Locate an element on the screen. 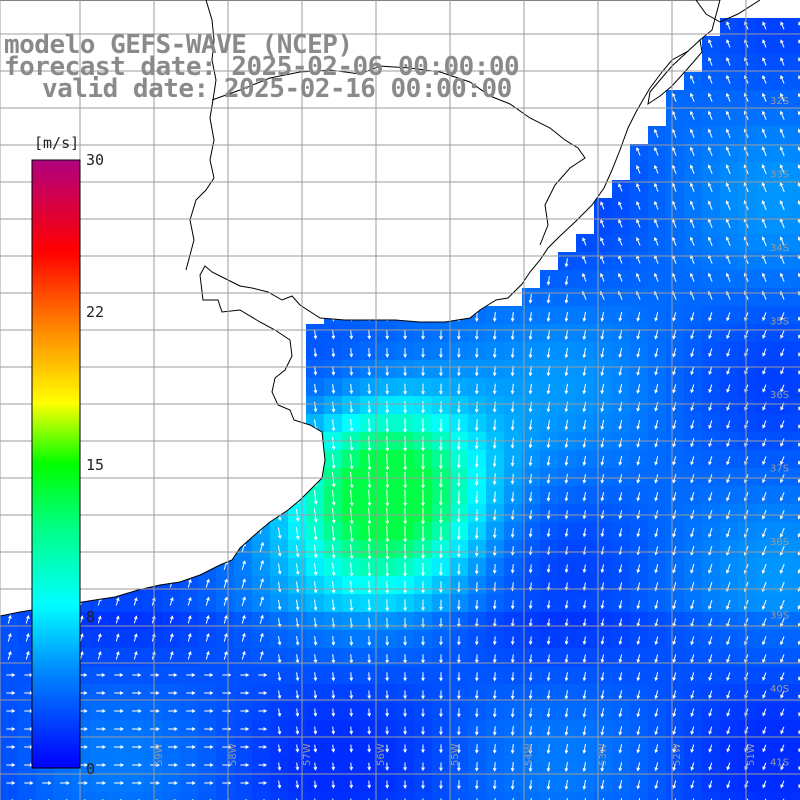  latitude-label: 34S is located at coordinates (779, 248).